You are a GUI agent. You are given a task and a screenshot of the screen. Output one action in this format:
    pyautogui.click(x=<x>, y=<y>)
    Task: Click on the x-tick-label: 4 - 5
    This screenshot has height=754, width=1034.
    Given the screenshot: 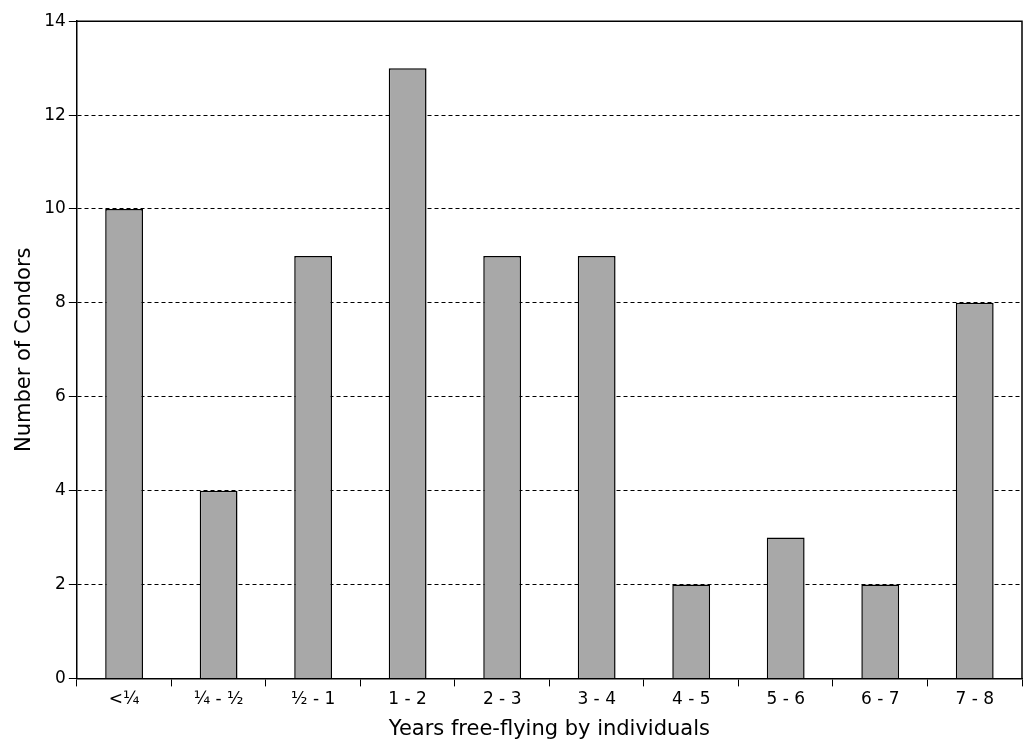 What is the action you would take?
    pyautogui.click(x=691, y=698)
    